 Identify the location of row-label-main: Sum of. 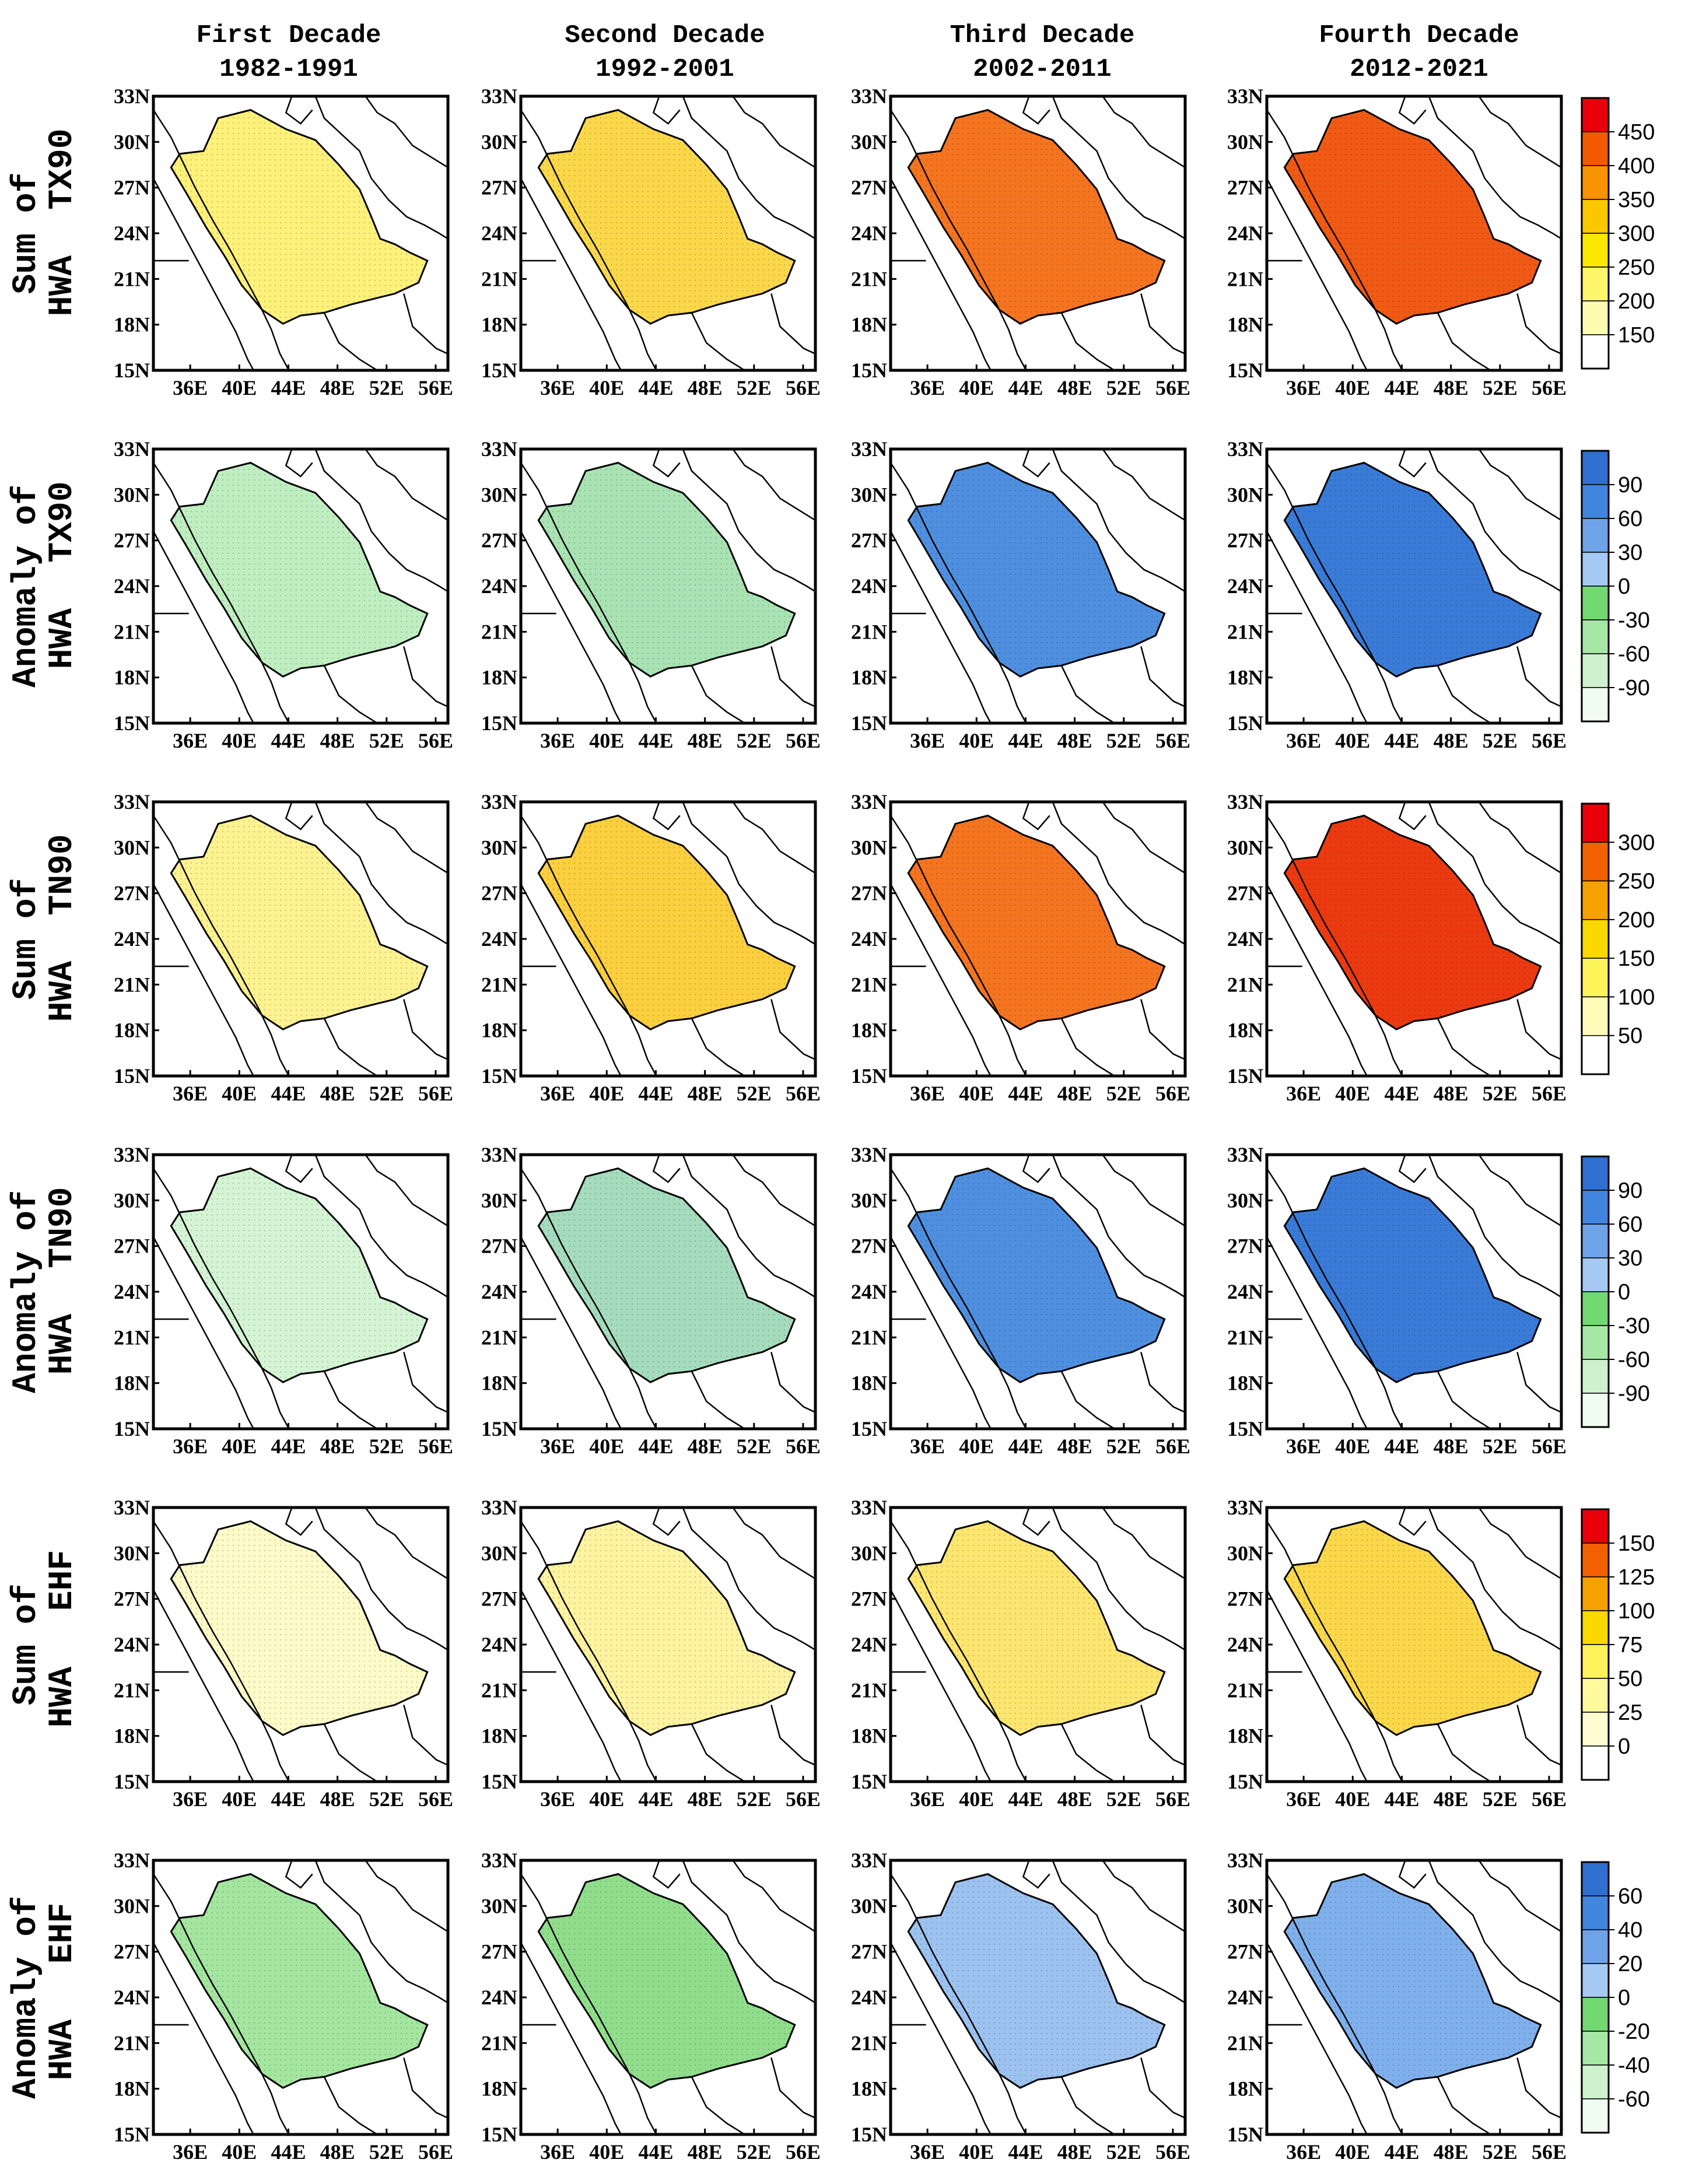
(26, 1645).